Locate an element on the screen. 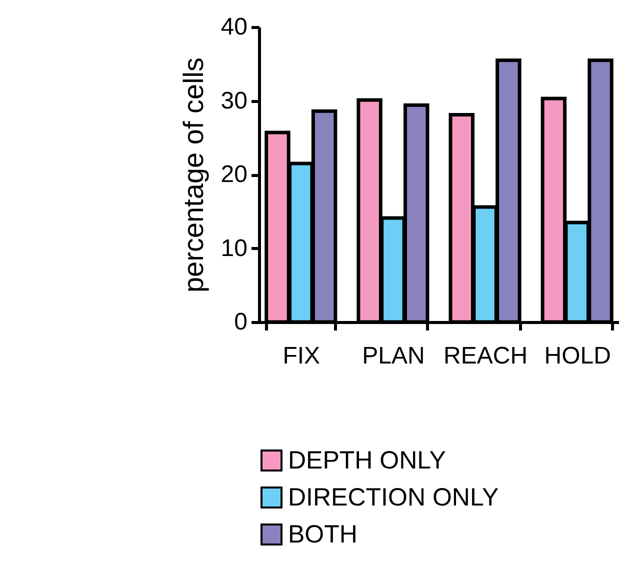 This screenshot has height=568, width=633. x-tick-label: REACH is located at coordinates (486, 356).